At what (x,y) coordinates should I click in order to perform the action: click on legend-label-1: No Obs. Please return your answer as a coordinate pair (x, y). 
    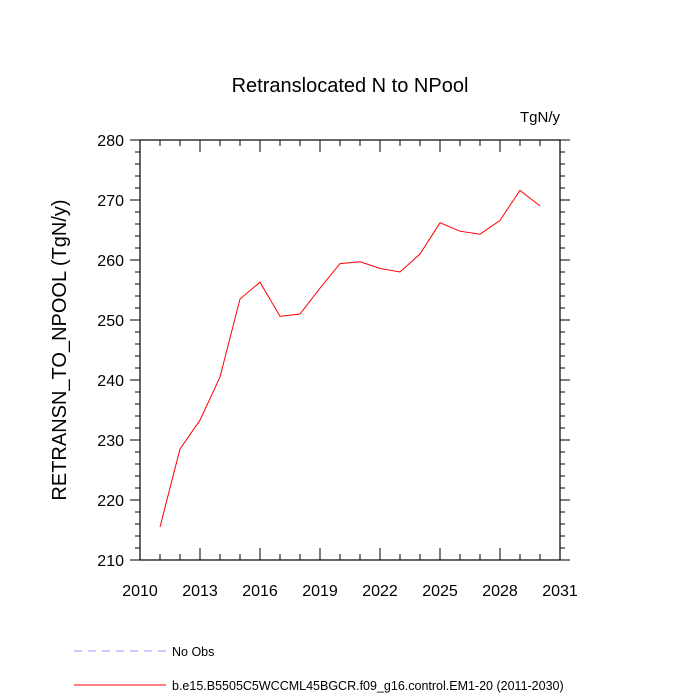
    Looking at the image, I should click on (193, 652).